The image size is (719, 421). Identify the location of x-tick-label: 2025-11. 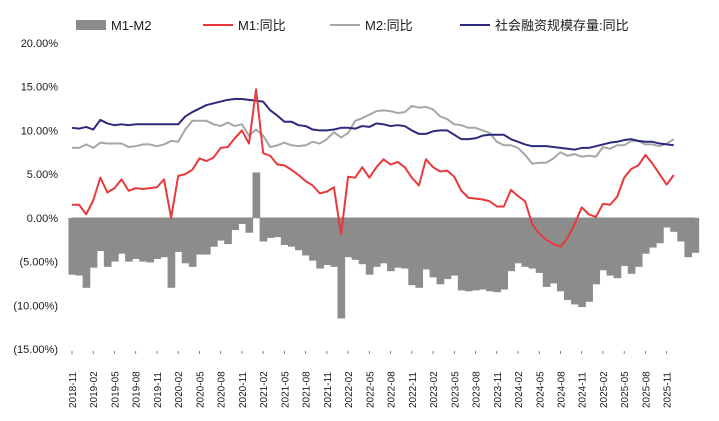
(668, 390).